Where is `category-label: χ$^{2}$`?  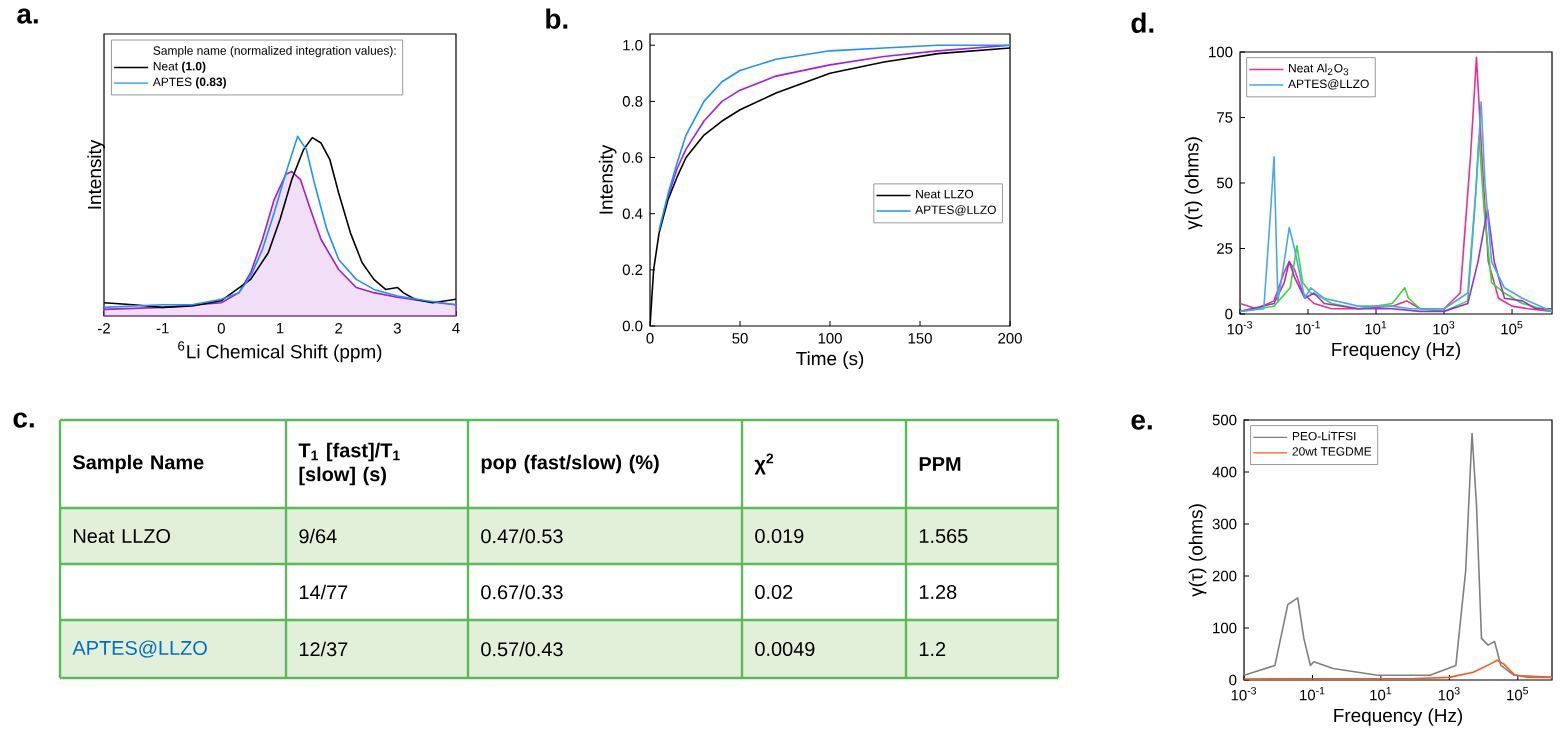 category-label: χ$^{2}$ is located at coordinates (764, 464).